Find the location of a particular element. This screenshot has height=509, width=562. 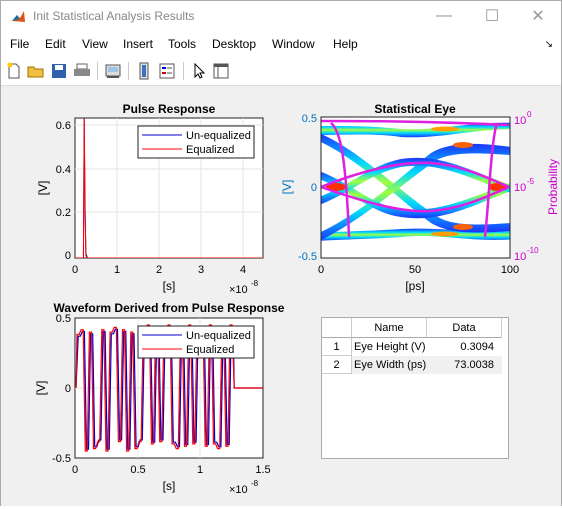

waveform-xtick: 1 is located at coordinates (200, 470).